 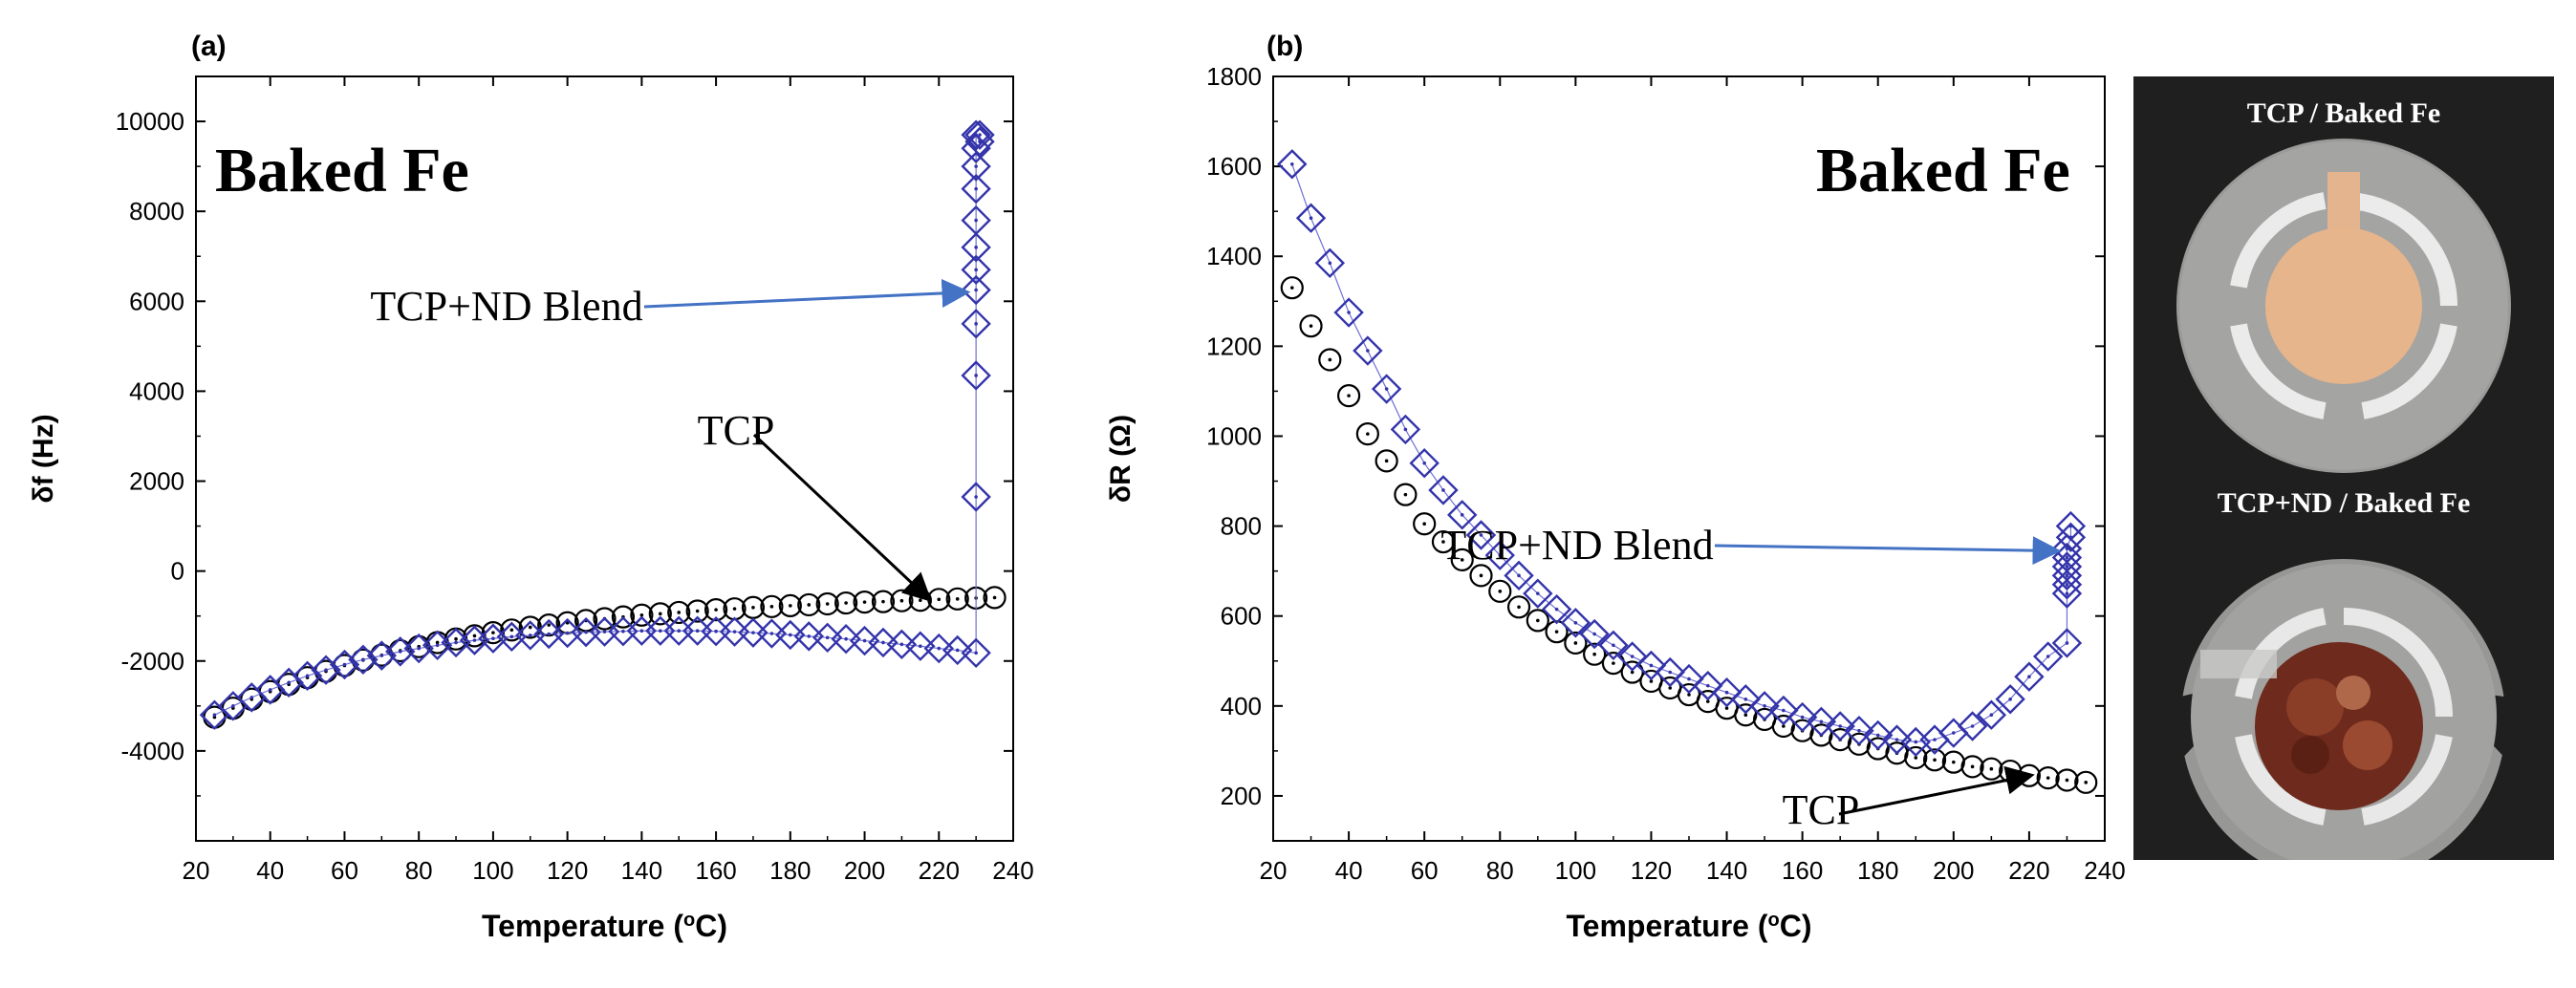 I want to click on y-tick-label: 1600, so click(x=1234, y=166).